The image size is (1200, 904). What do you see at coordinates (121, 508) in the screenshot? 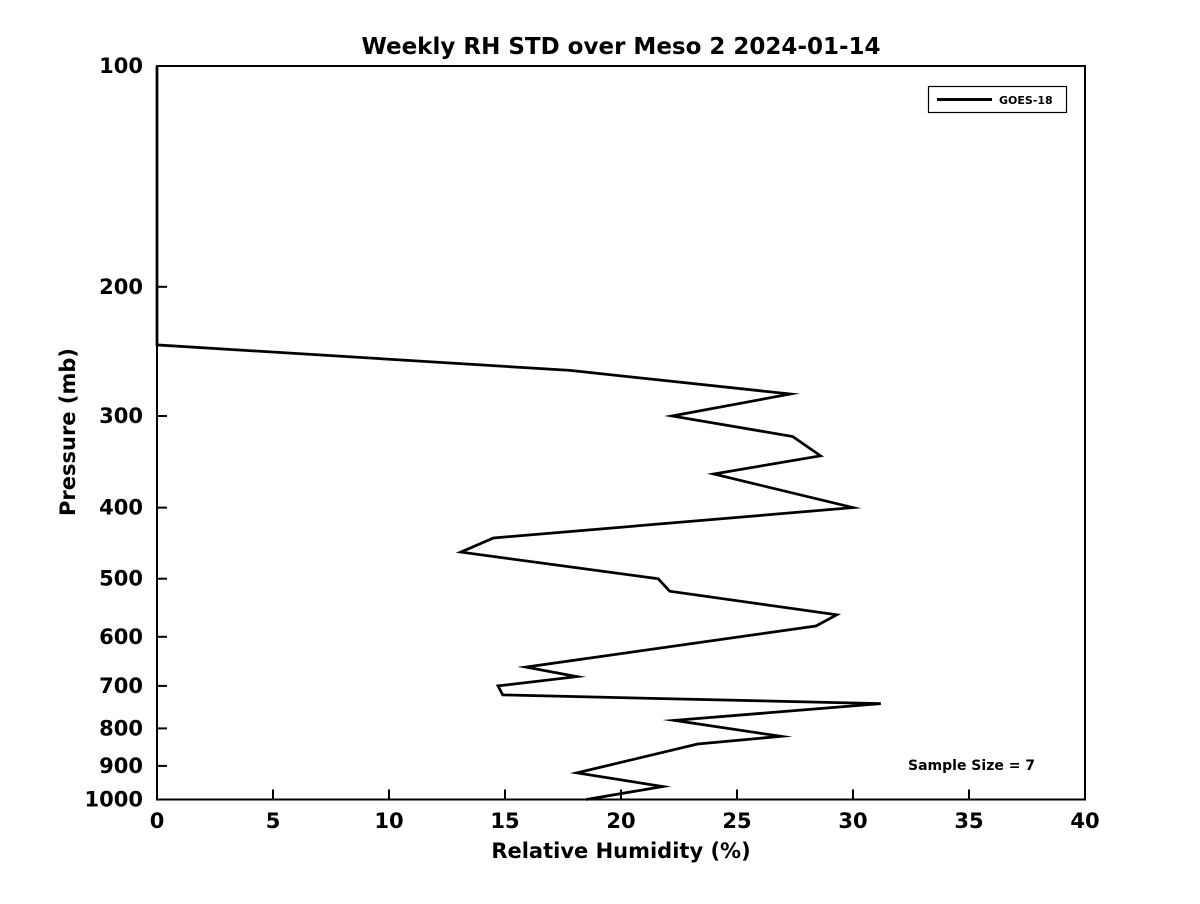
I see `y-tick-label: 400` at bounding box center [121, 508].